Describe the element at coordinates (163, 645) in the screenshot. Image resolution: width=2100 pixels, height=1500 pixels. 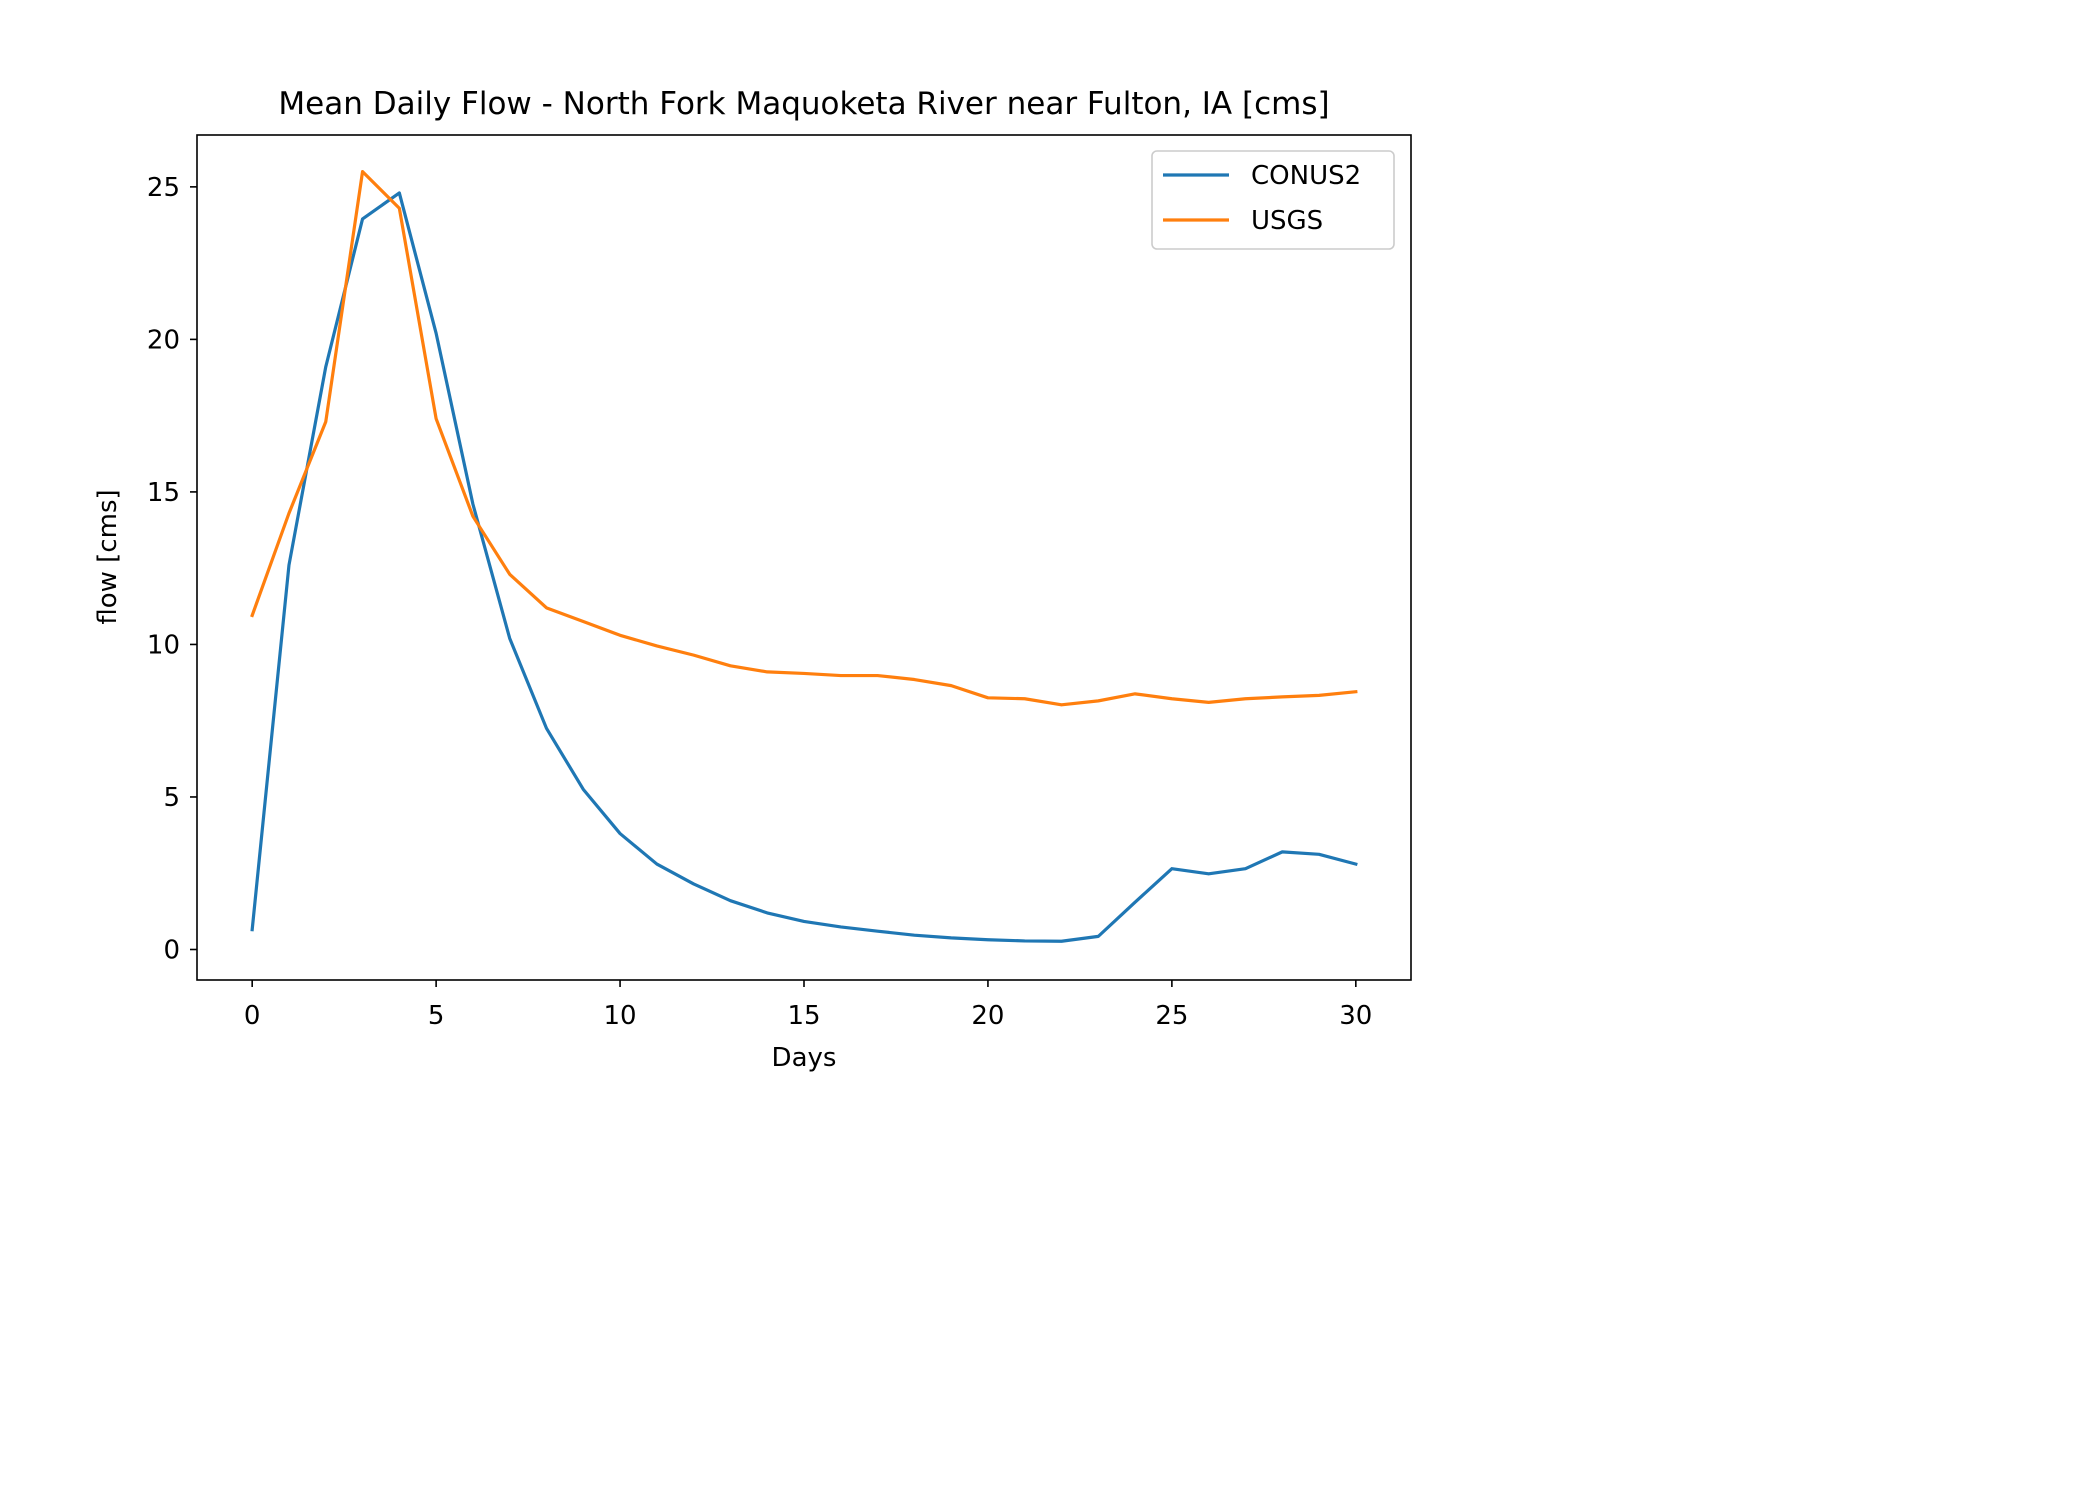
I see `y-tick-label: 10` at that location.